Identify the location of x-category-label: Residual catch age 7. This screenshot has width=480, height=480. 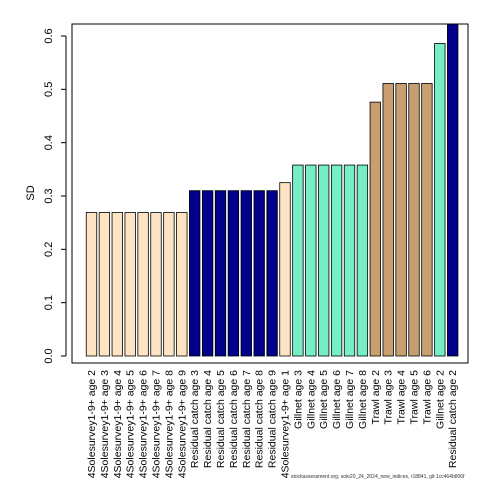
(247, 419).